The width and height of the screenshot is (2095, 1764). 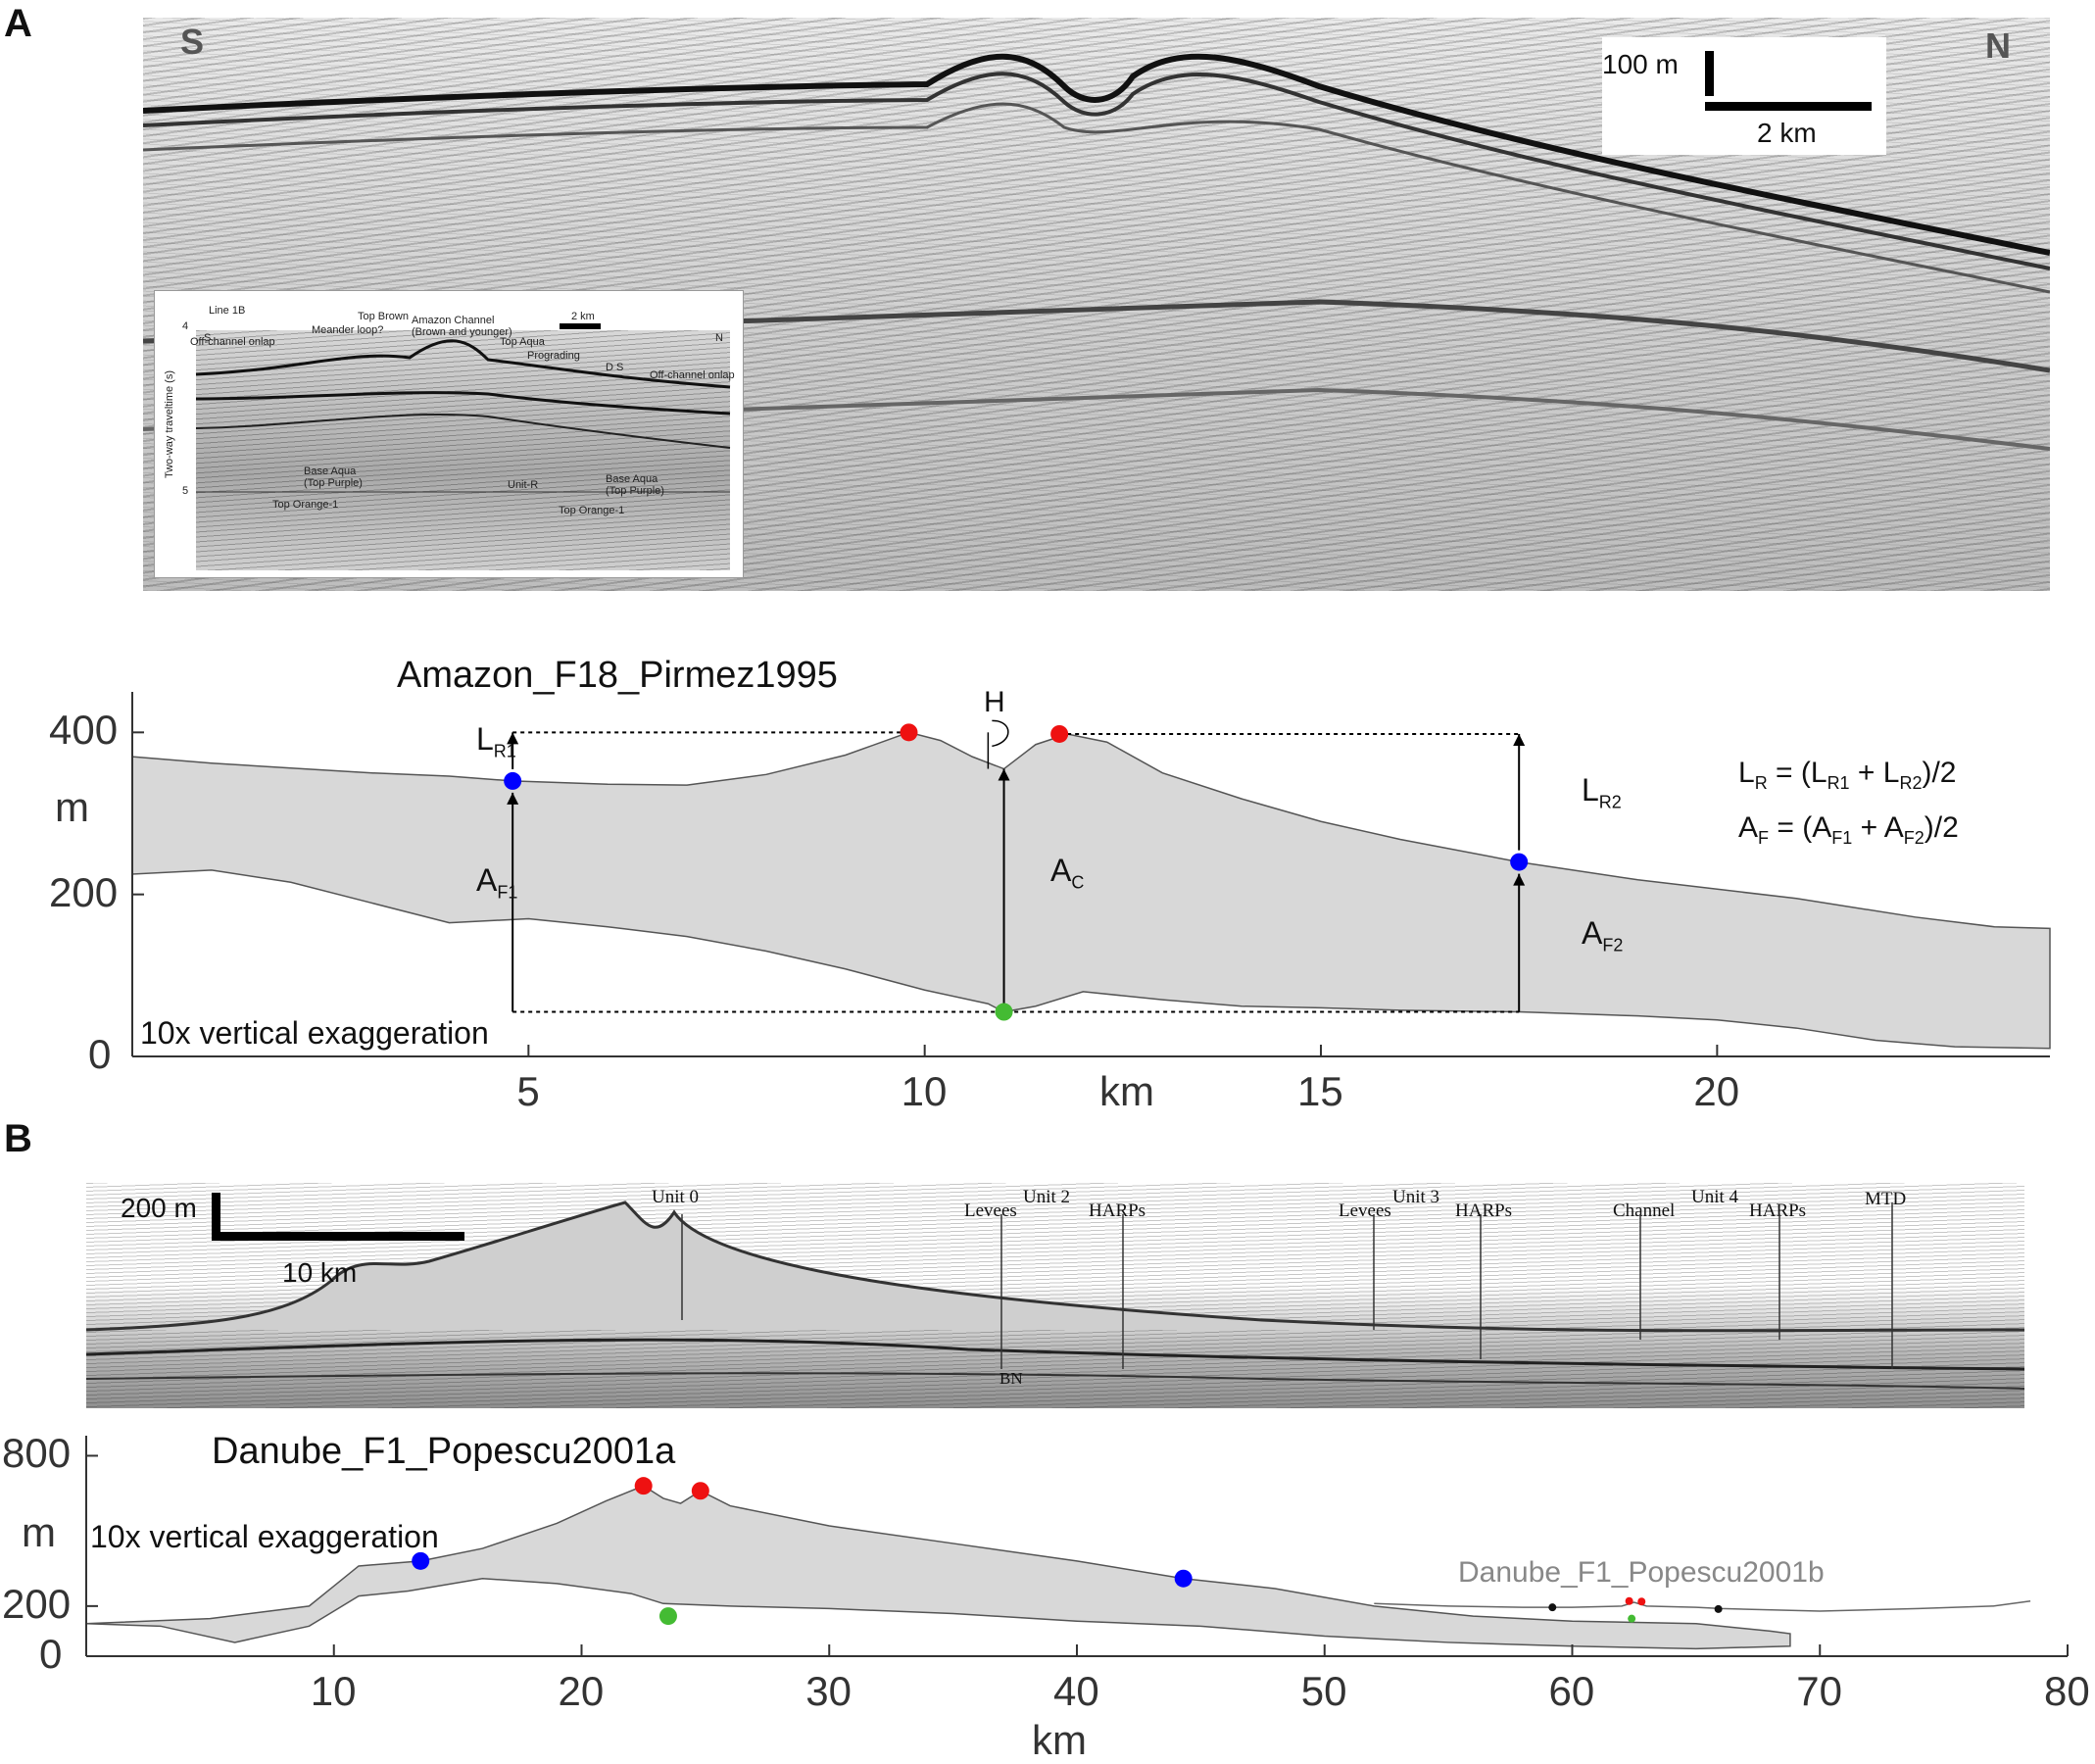 What do you see at coordinates (553, 356) in the screenshot?
I see `inset-label: Prograding` at bounding box center [553, 356].